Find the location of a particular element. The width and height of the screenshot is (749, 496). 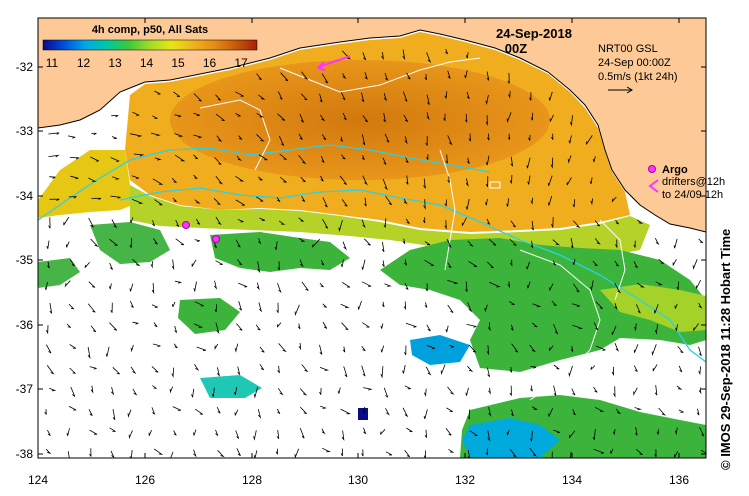

date-line-1: 24-Sep-2018 is located at coordinates (534, 33).